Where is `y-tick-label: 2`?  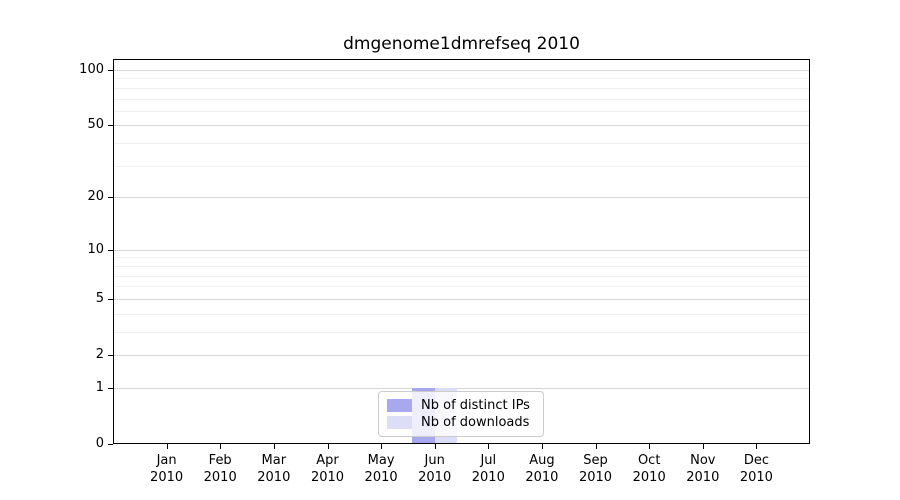 y-tick-label: 2 is located at coordinates (99, 354).